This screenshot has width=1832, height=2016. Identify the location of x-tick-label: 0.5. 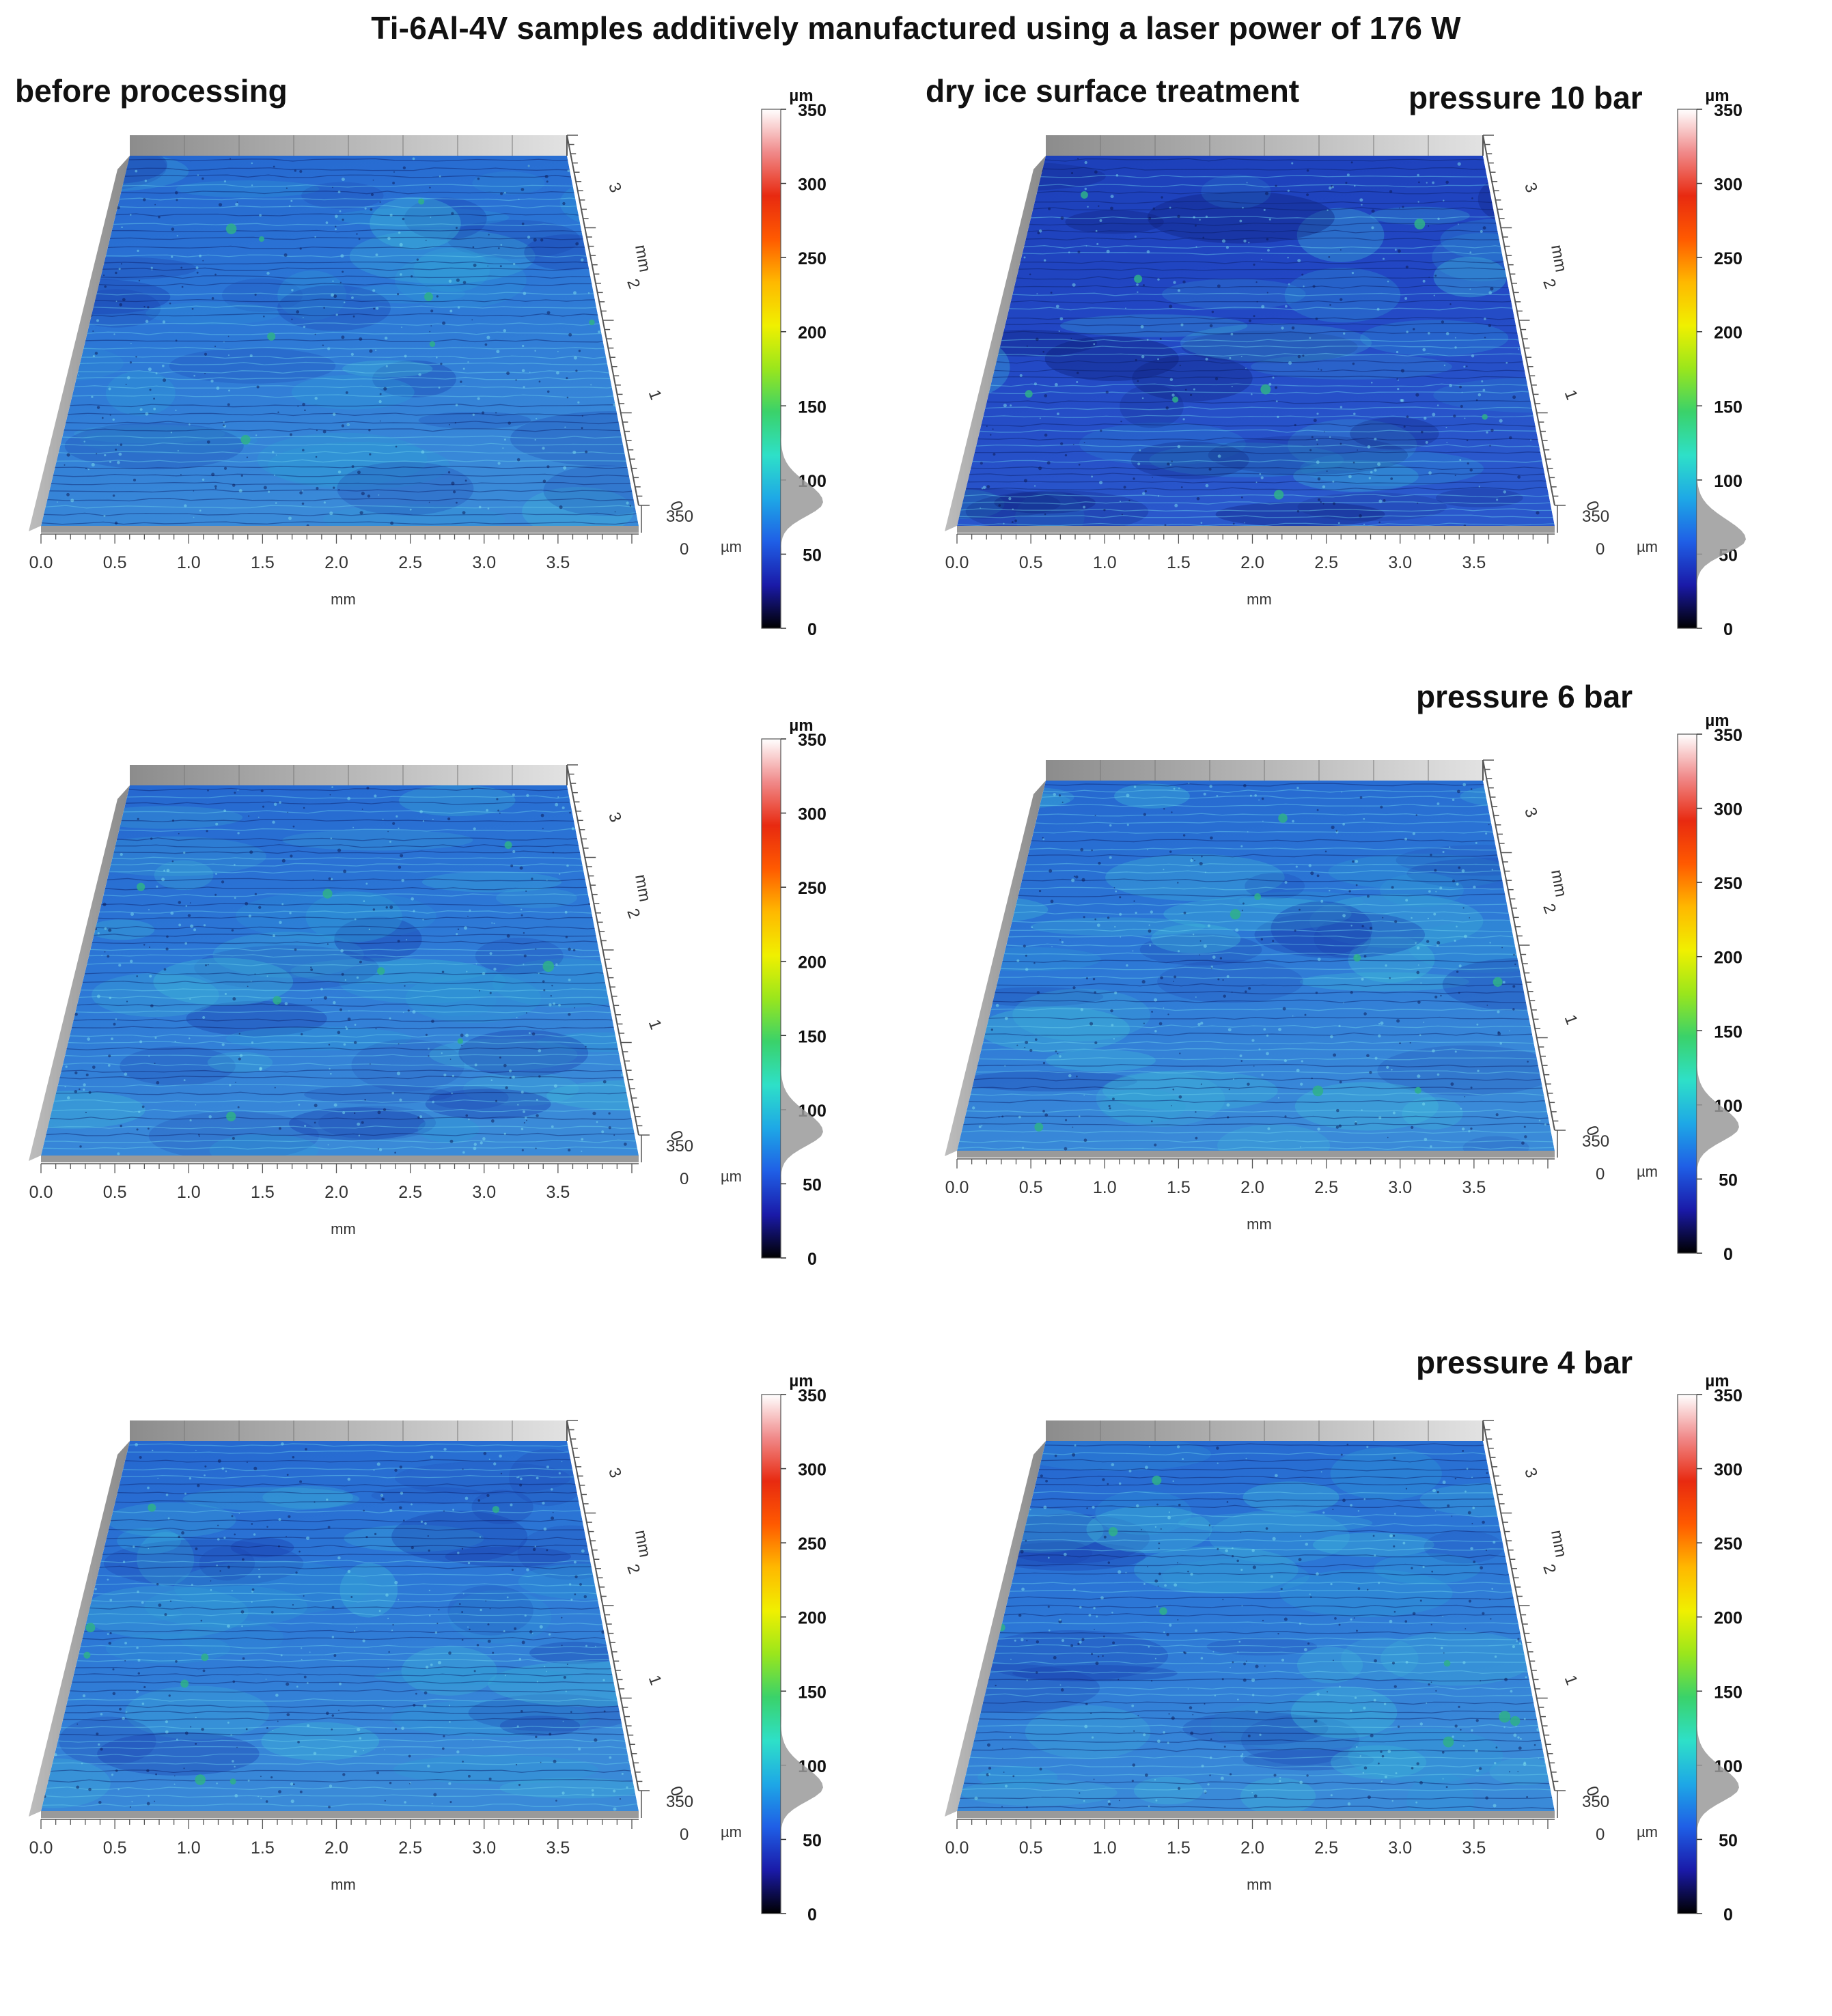
(115, 562).